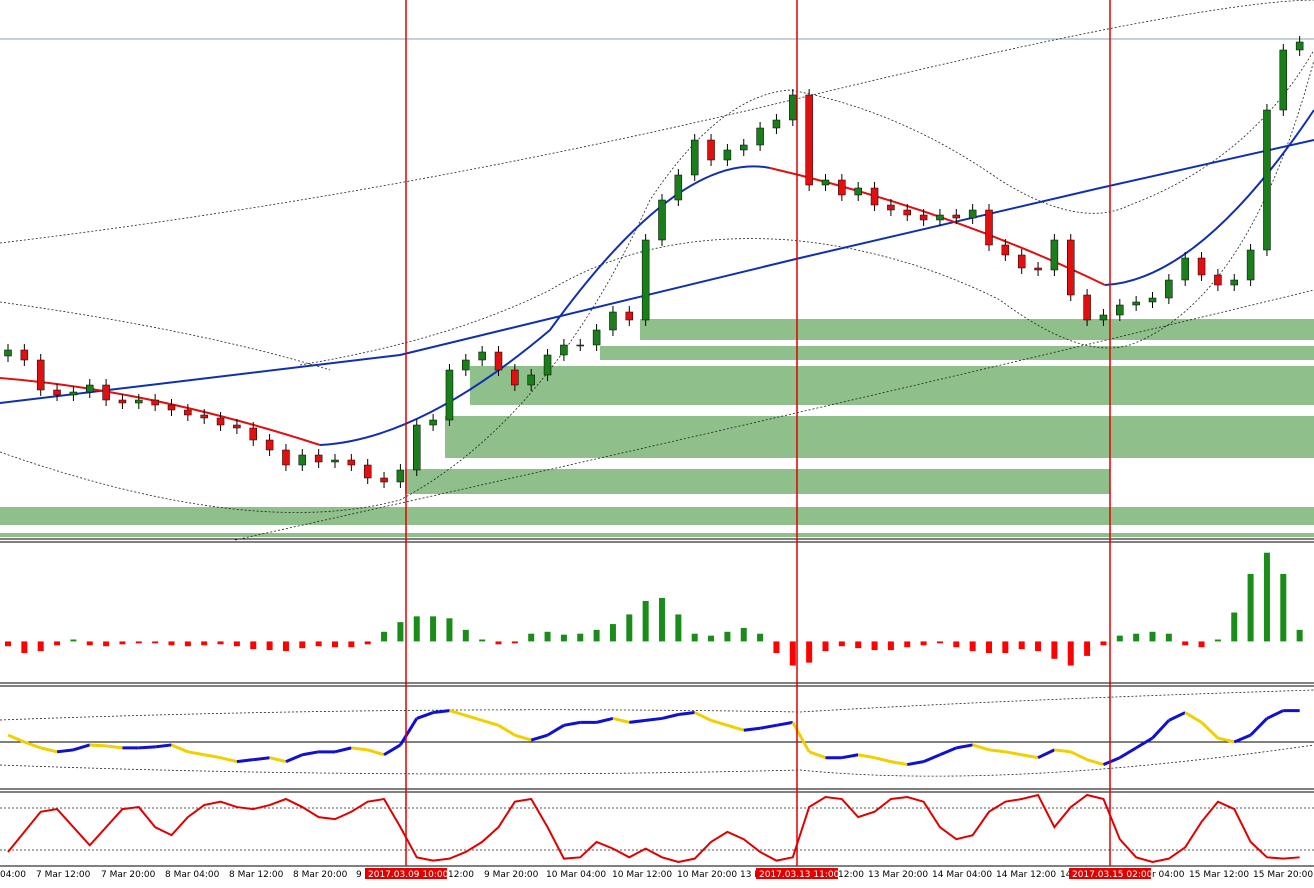 The width and height of the screenshot is (1314, 888). Describe the element at coordinates (898, 875) in the screenshot. I see `x-label: 13 Mar 20:00` at that location.